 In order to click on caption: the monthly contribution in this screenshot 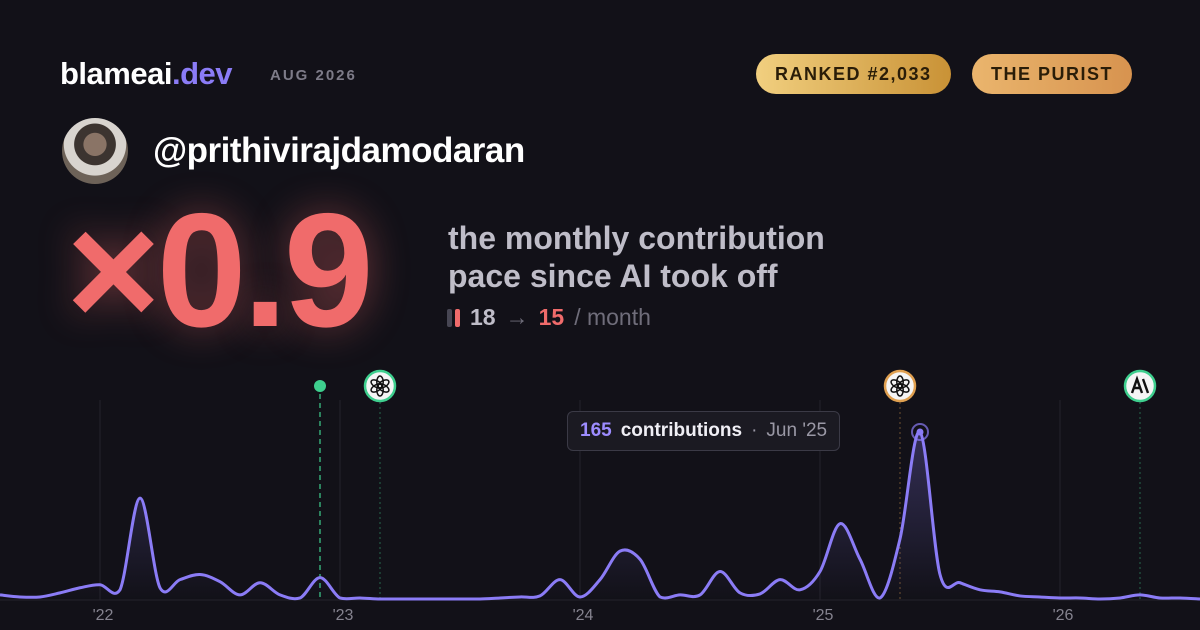, I will do `click(636, 238)`.